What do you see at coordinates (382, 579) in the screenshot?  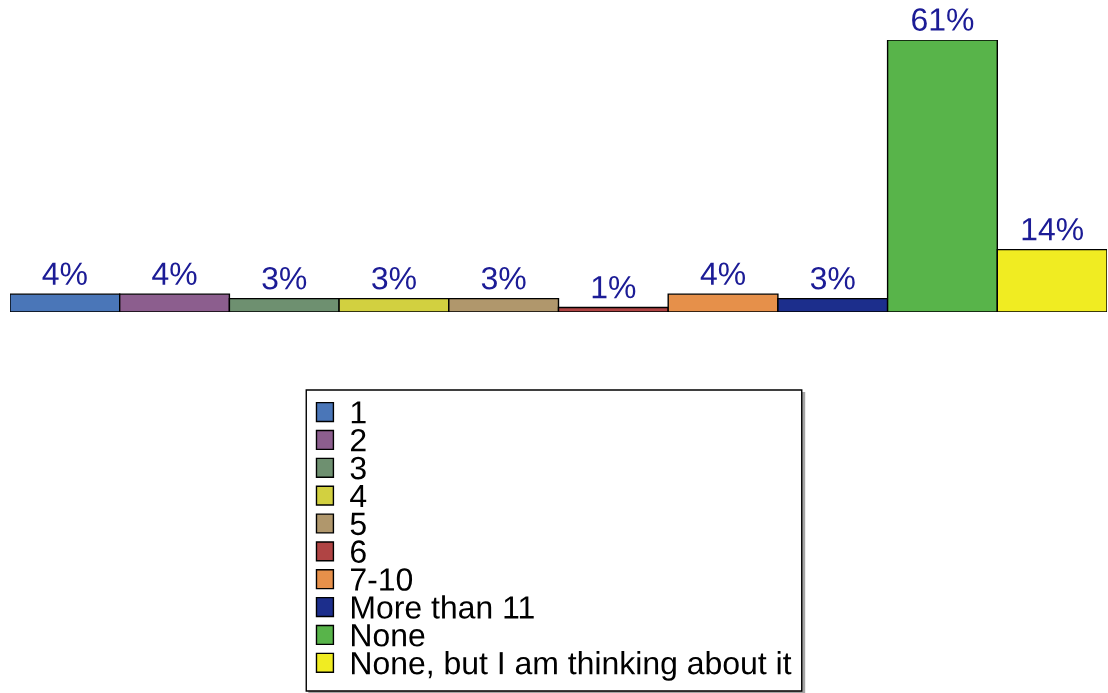 I see `legend-label: 7-10` at bounding box center [382, 579].